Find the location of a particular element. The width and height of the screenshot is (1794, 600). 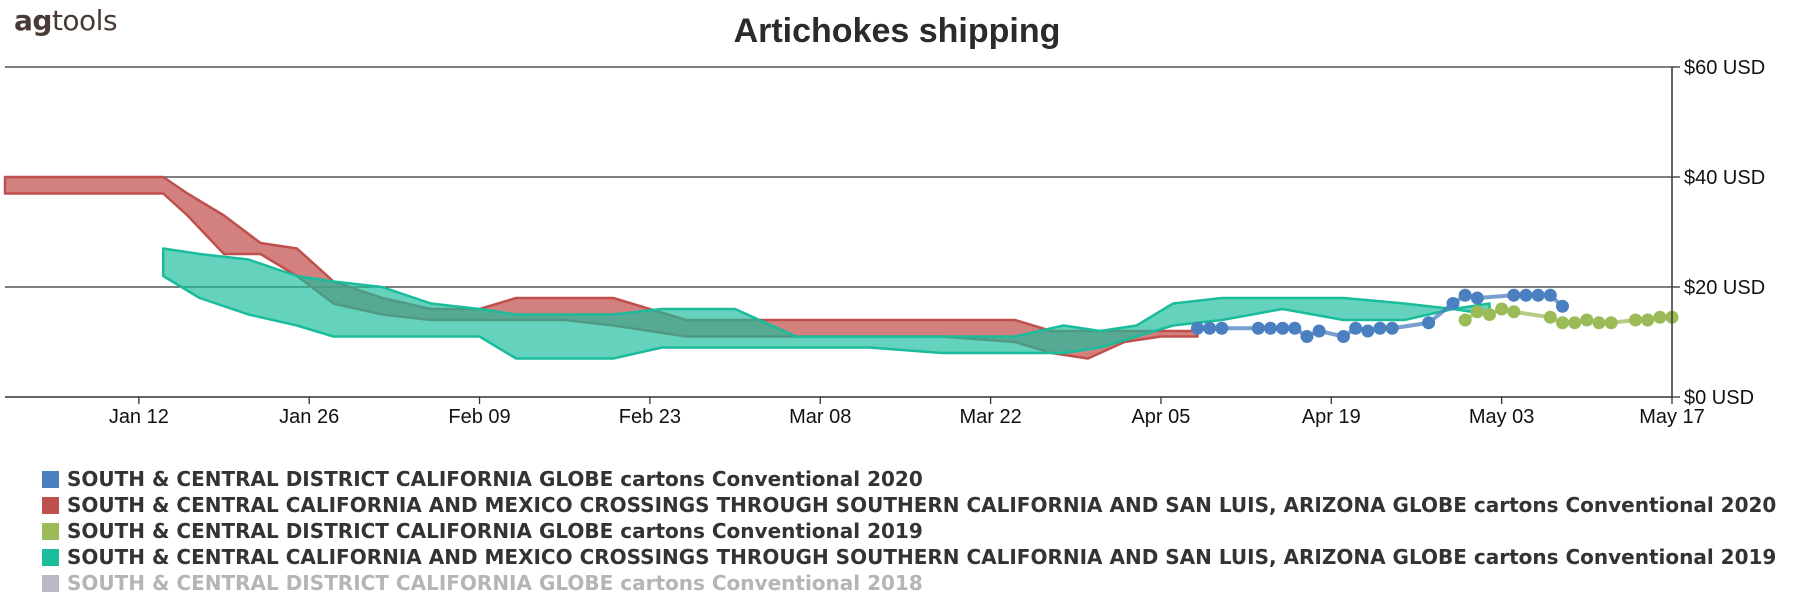

x-tick-label: Mar 22 is located at coordinates (990, 417).